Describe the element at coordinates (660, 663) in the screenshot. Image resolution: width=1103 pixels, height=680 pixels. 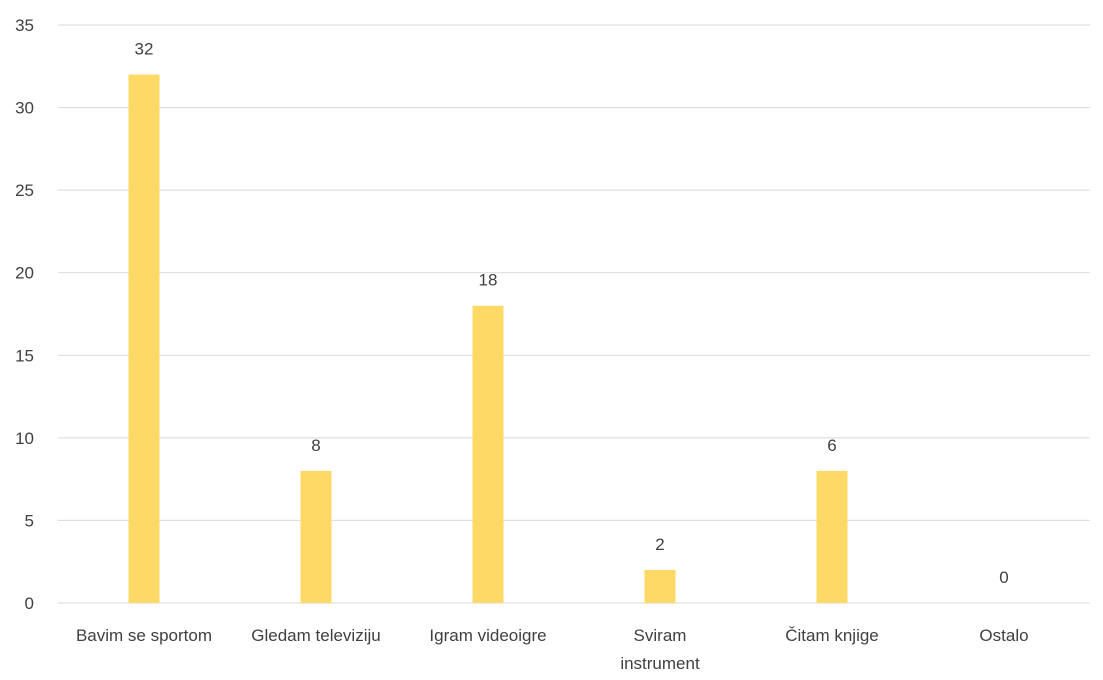
I see `x-category-label-line: instrument` at that location.